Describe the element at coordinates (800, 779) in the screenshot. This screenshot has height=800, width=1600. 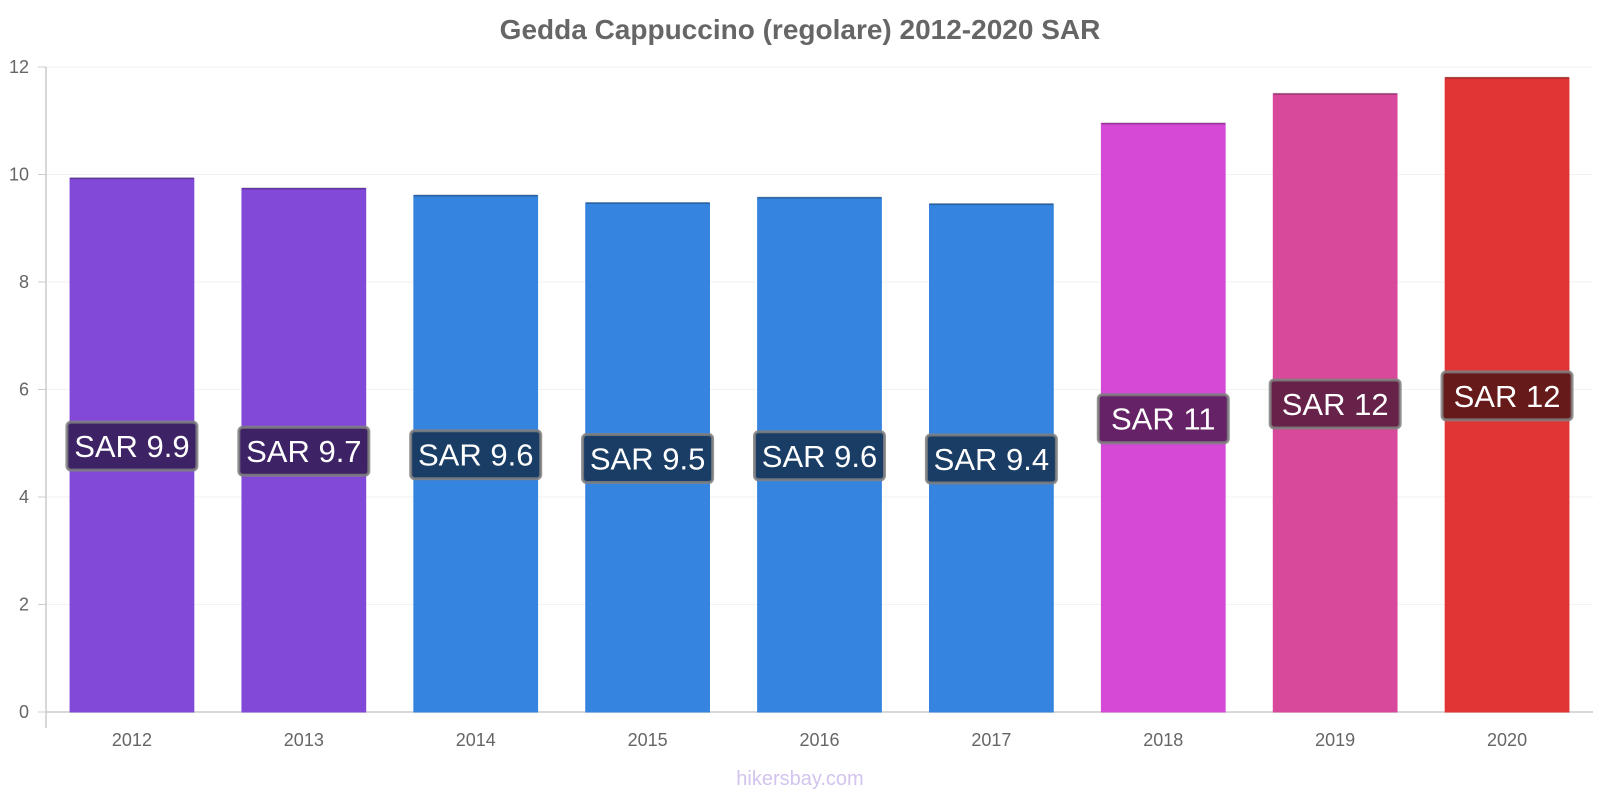
I see `watermark: hikersbay.com` at that location.